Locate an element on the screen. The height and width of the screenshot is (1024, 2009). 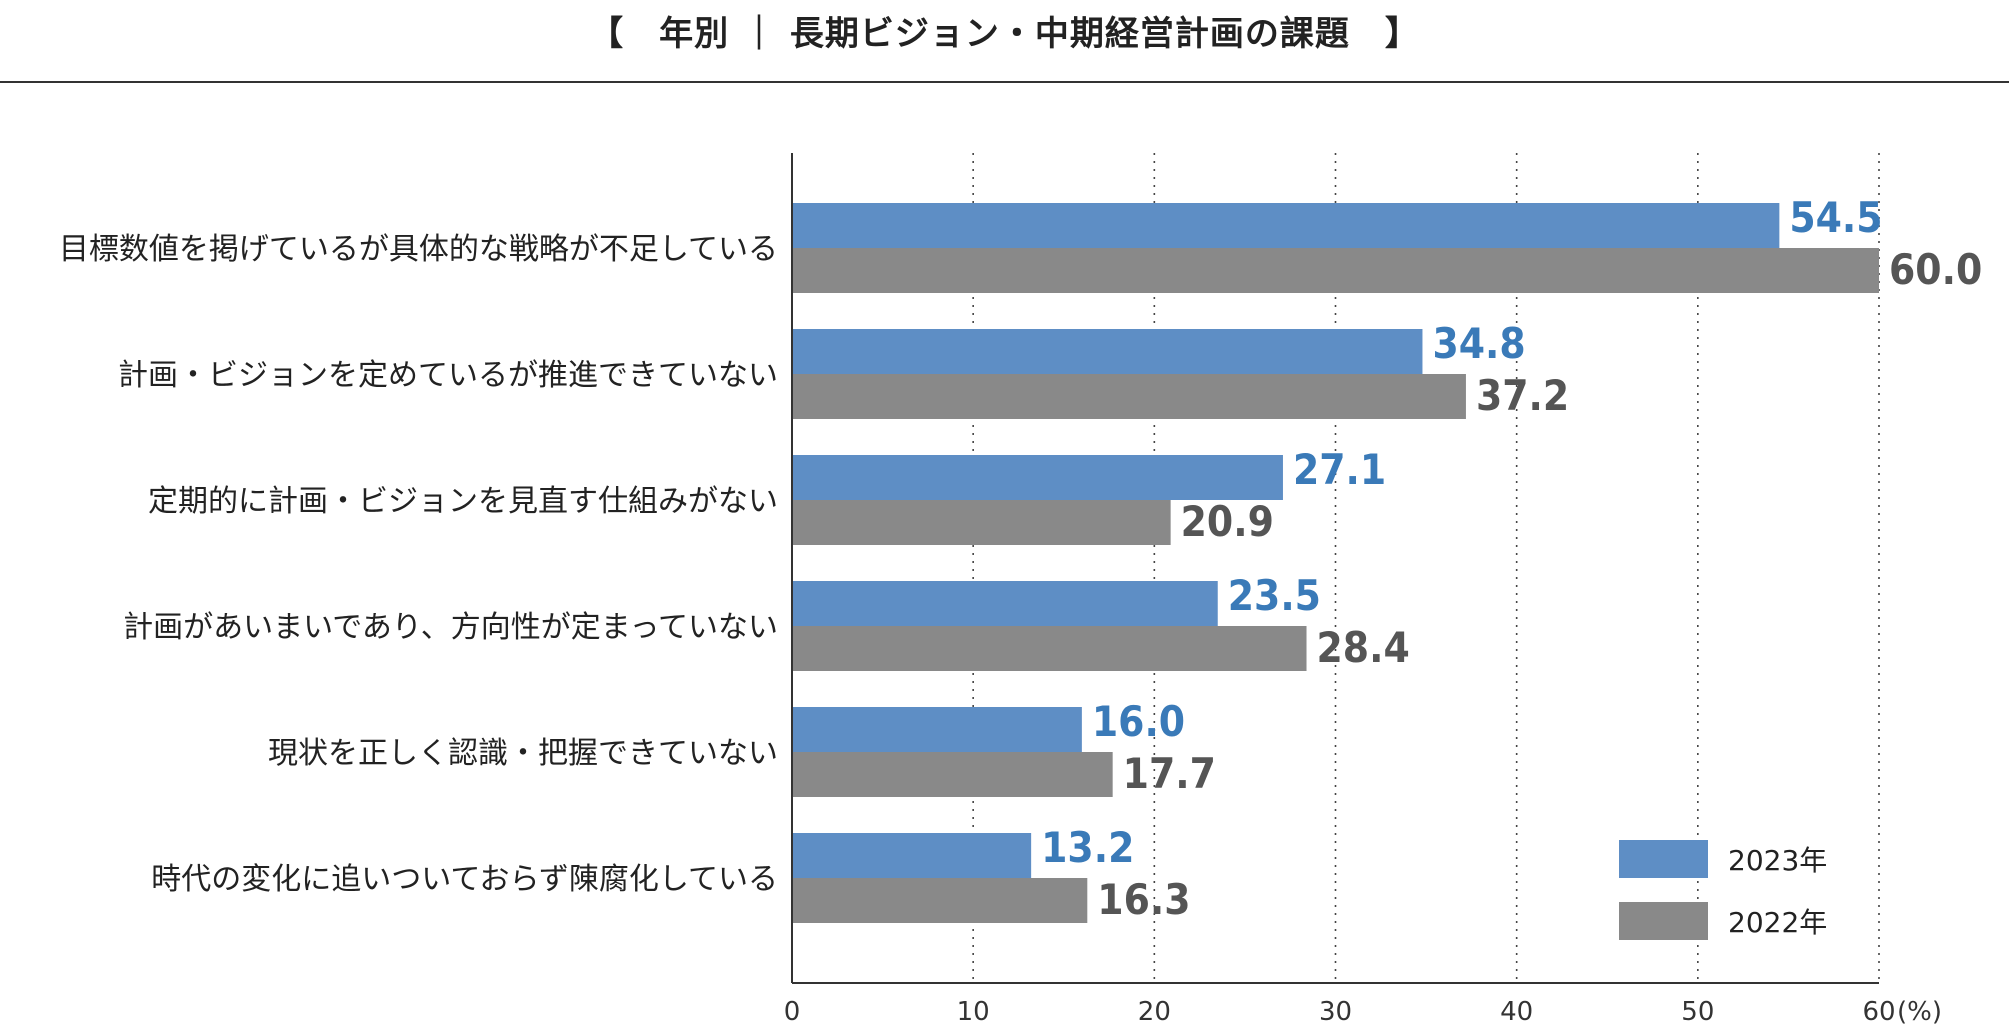
chart-title: 【 年別 ｜ 長期ビジョン・中期経営計画の課題 】 is located at coordinates (1004, 34).